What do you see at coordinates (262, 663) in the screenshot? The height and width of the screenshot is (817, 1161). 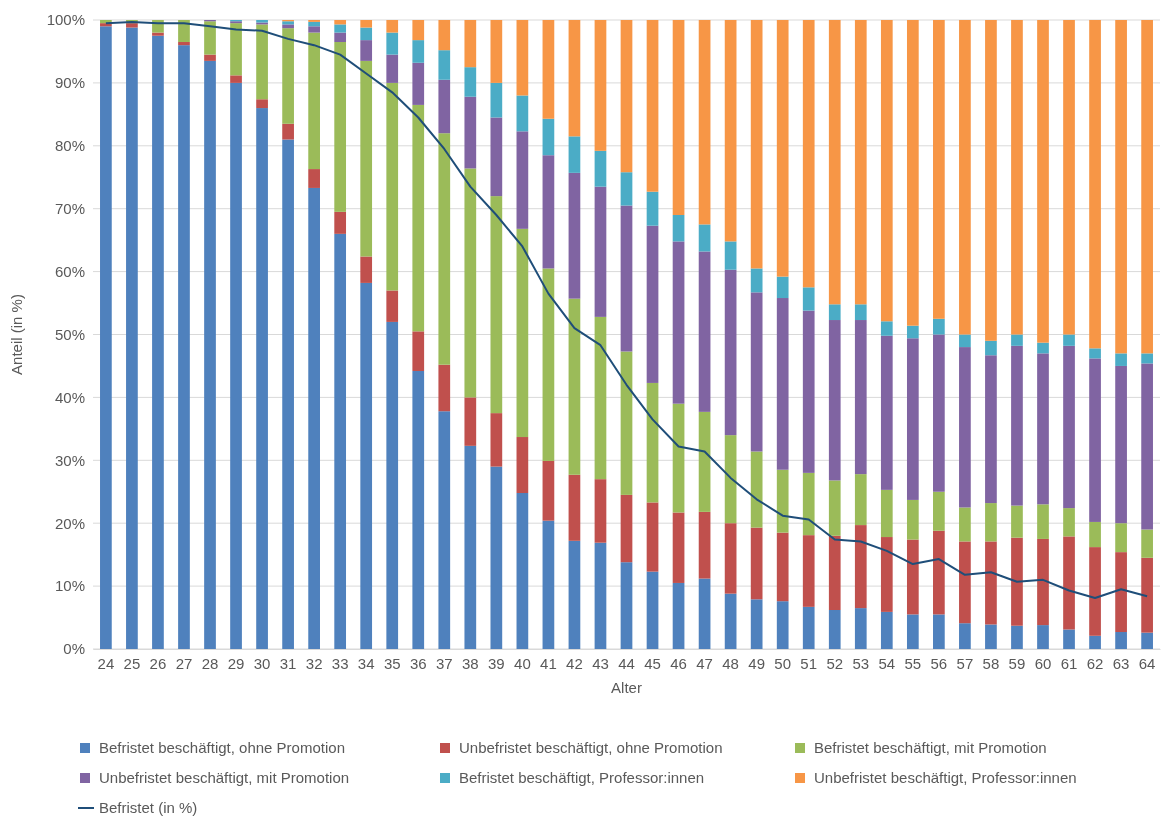 I see `x-tick-label: 30` at bounding box center [262, 663].